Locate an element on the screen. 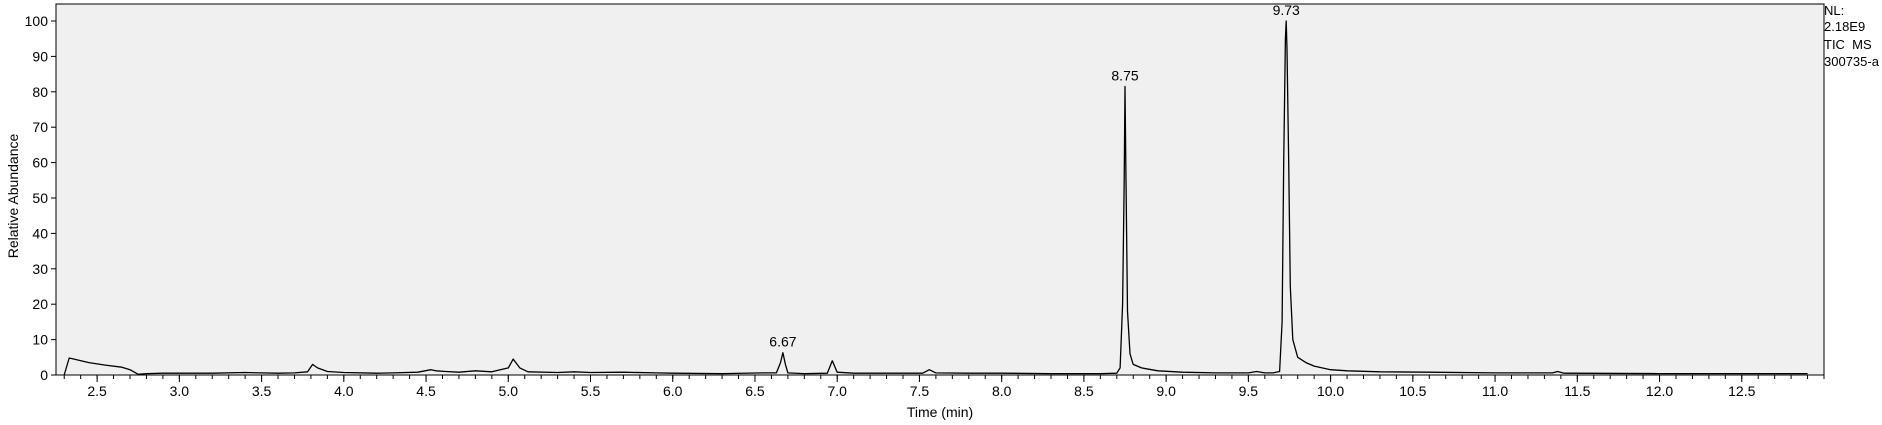 This screenshot has height=425, width=1882. x-tick-label: 7.5 is located at coordinates (920, 391).